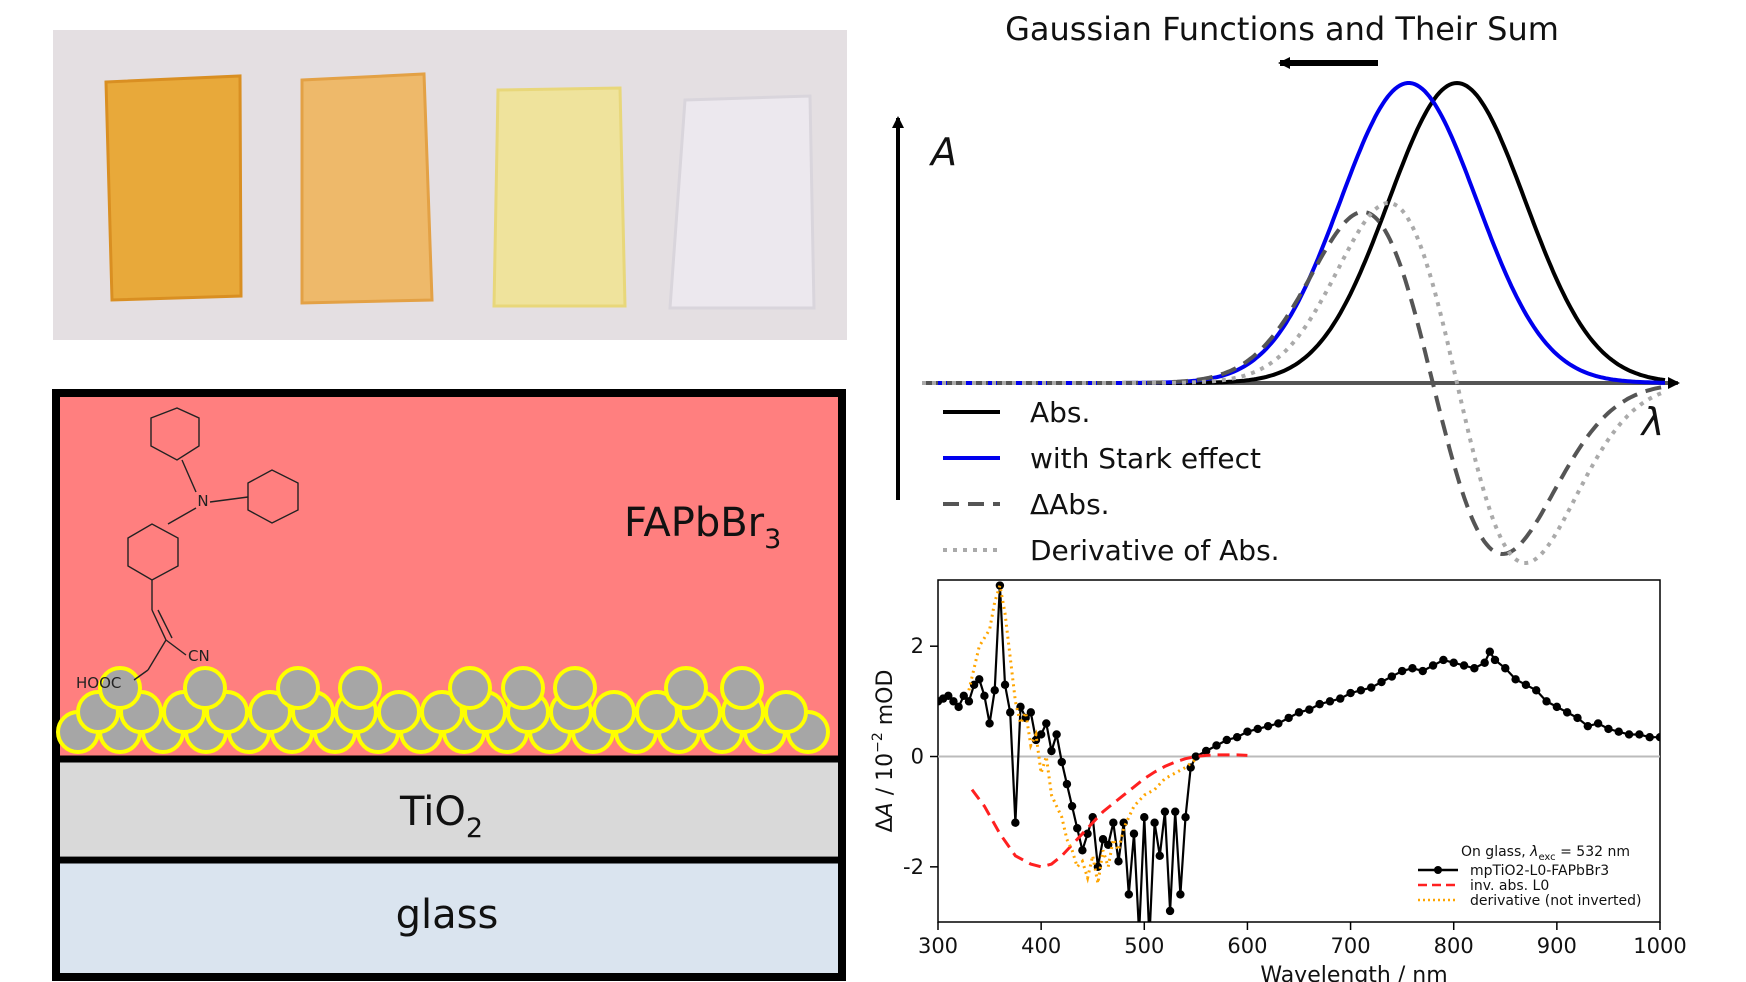 The height and width of the screenshot is (982, 1746). I want to click on chart-title: Gaussian Functions and Their Sum, so click(1282, 29).